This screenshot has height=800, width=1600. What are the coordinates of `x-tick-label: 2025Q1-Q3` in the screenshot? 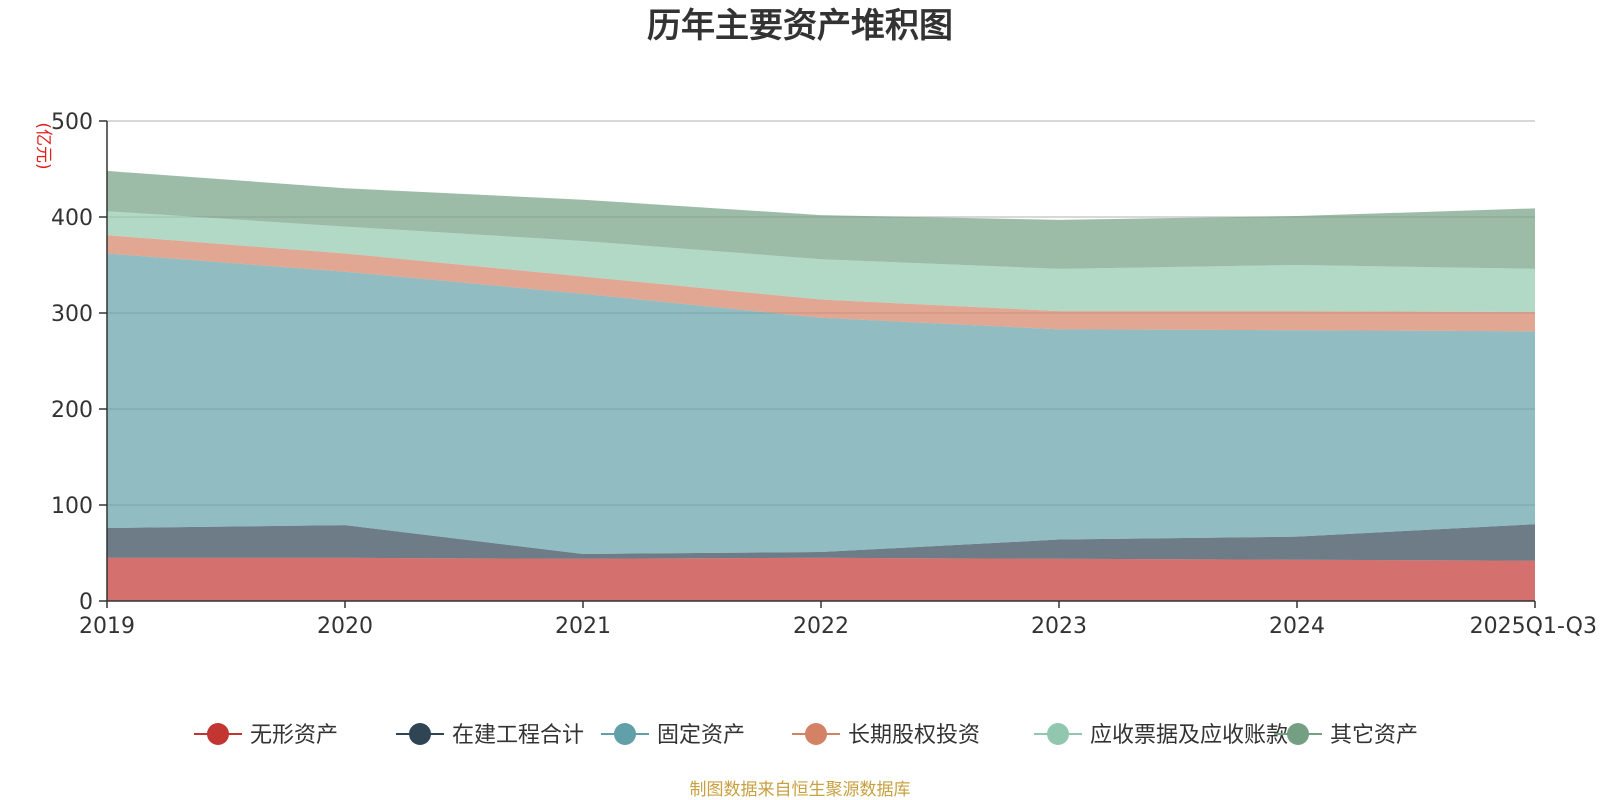 It's located at (1533, 626).